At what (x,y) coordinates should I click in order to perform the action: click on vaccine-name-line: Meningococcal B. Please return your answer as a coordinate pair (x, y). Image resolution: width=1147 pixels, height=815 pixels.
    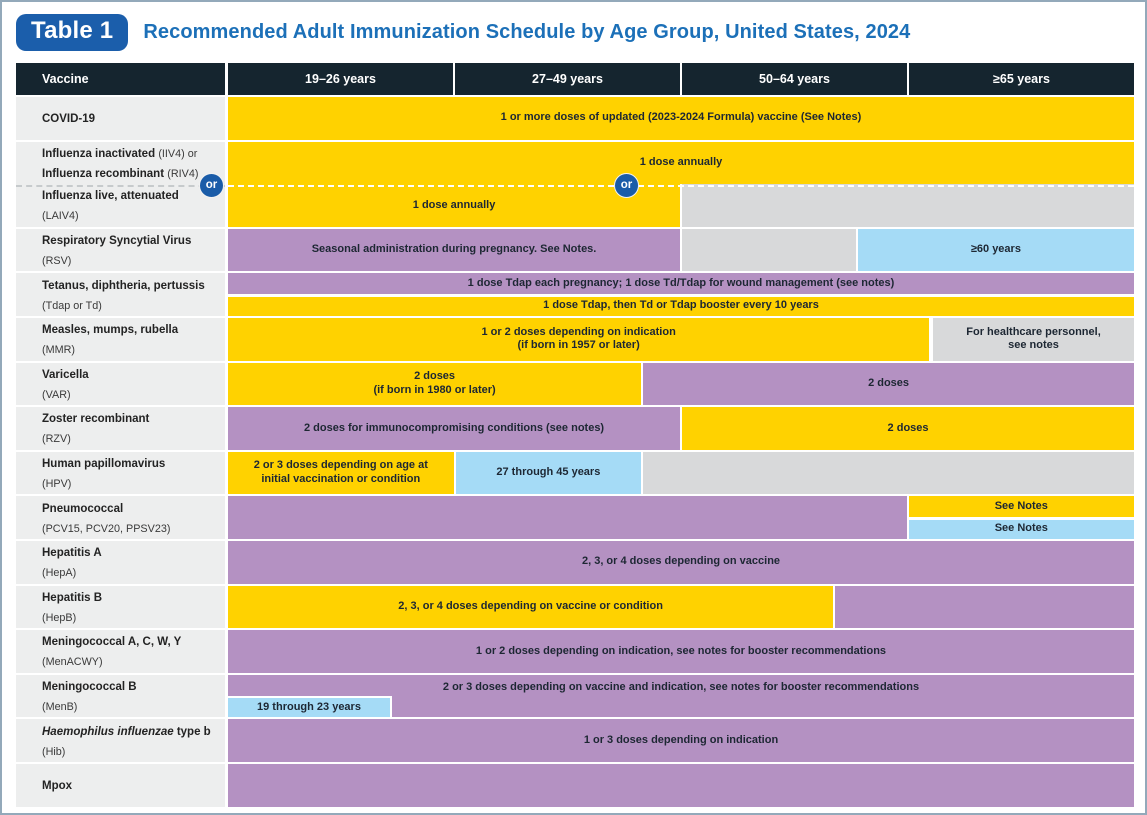
    Looking at the image, I should click on (89, 687).